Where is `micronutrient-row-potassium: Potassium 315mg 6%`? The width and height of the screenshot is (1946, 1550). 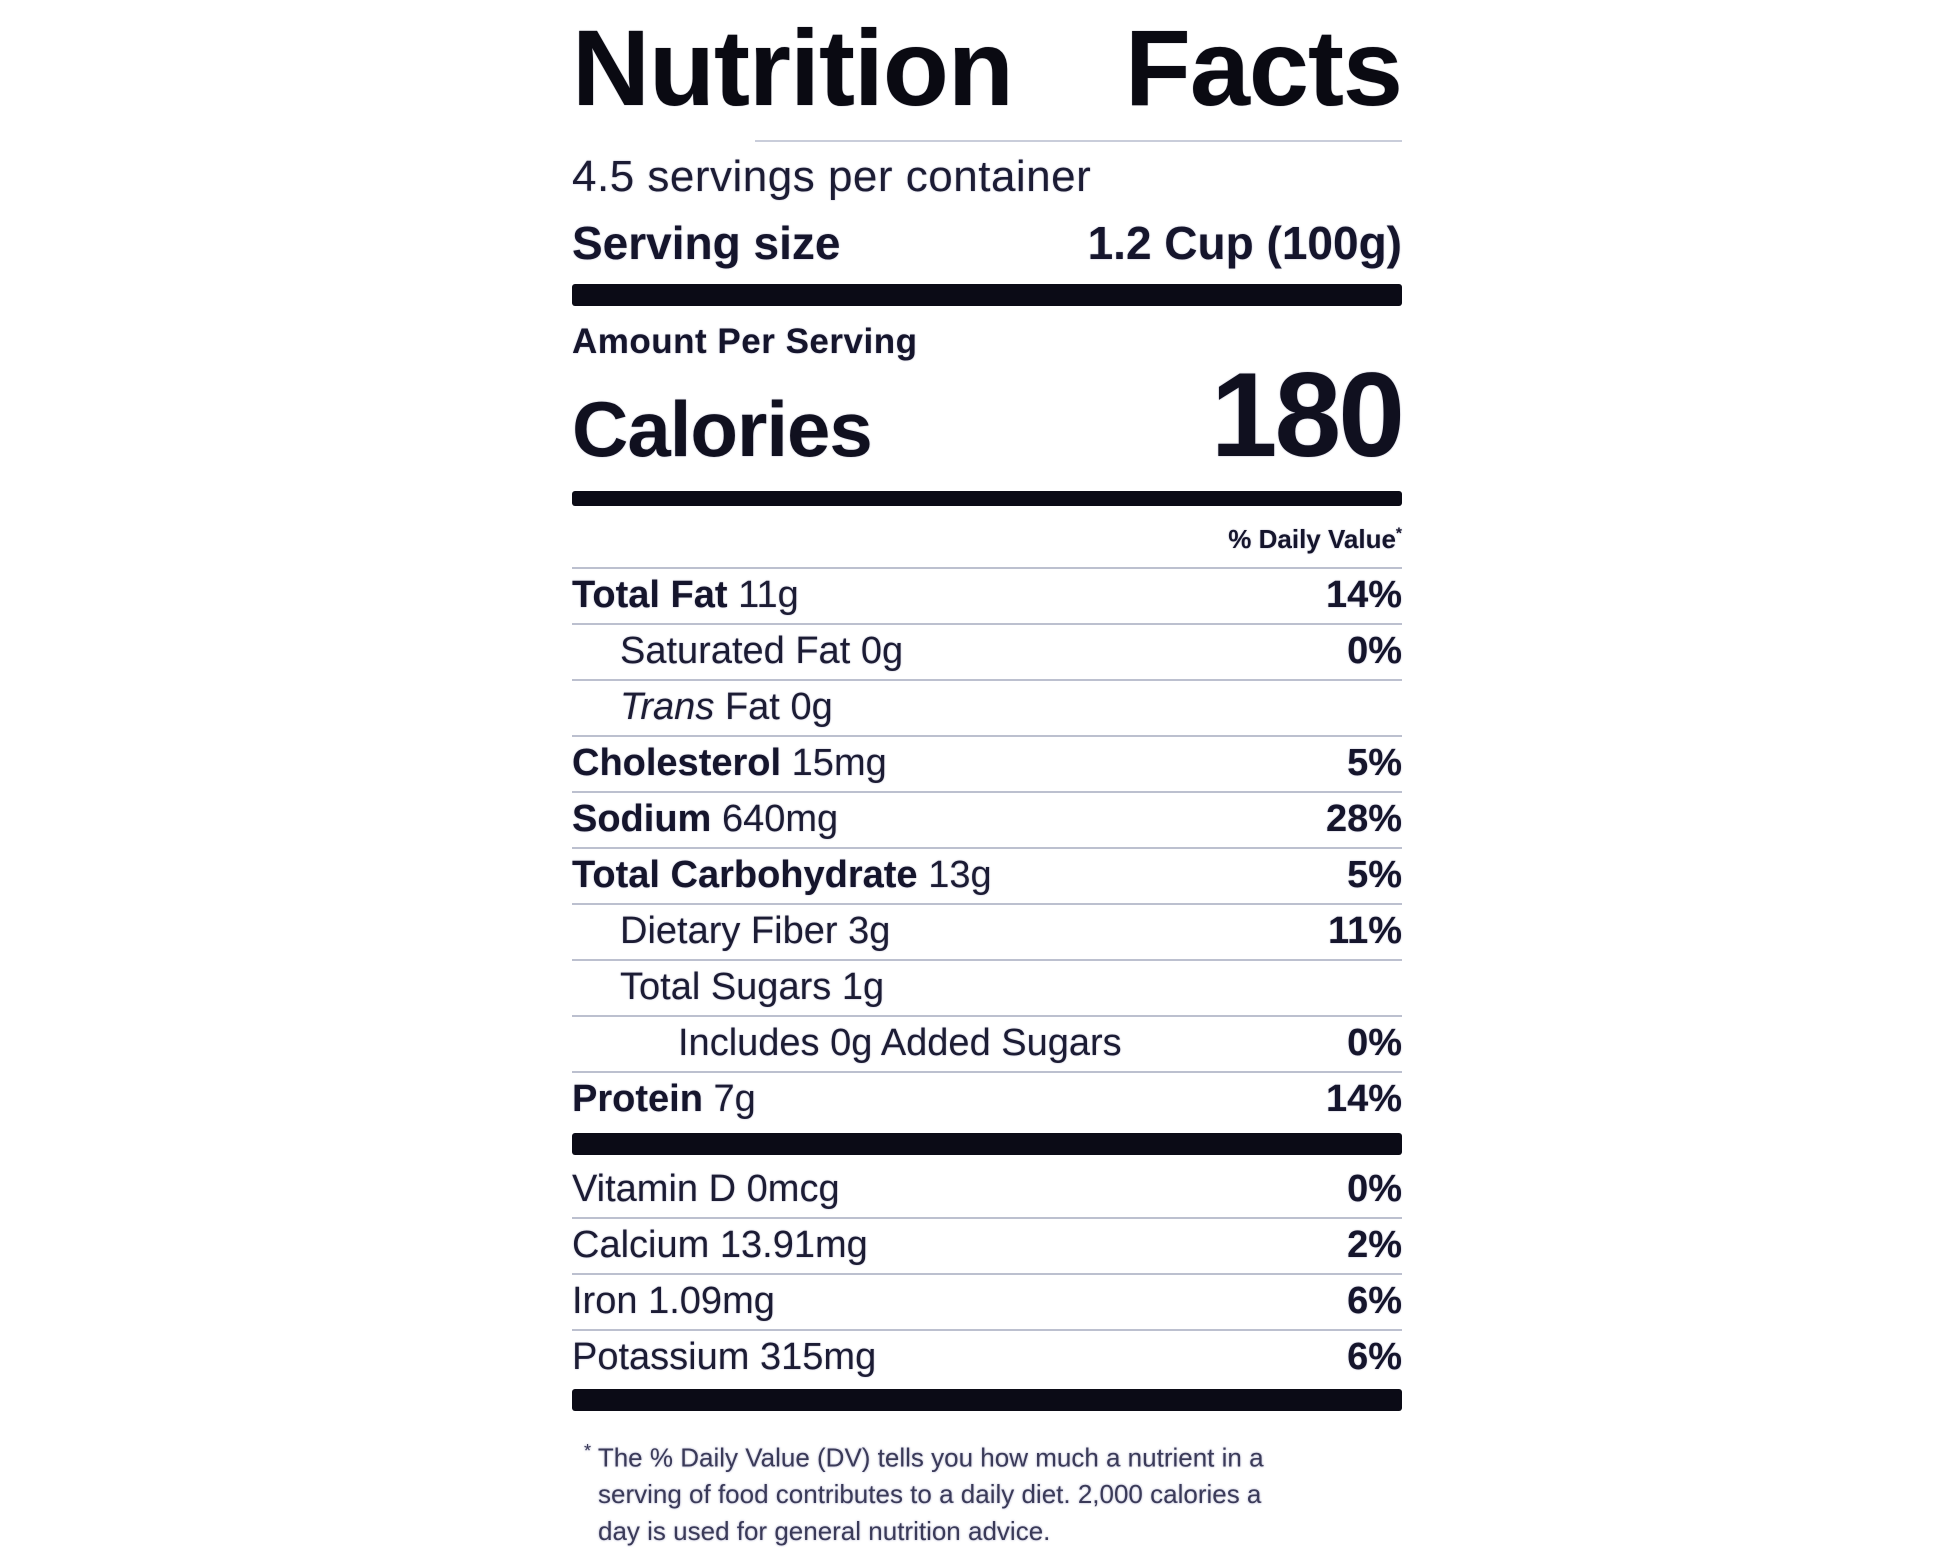
micronutrient-row-potassium: Potassium 315mg 6% is located at coordinates (987, 1356).